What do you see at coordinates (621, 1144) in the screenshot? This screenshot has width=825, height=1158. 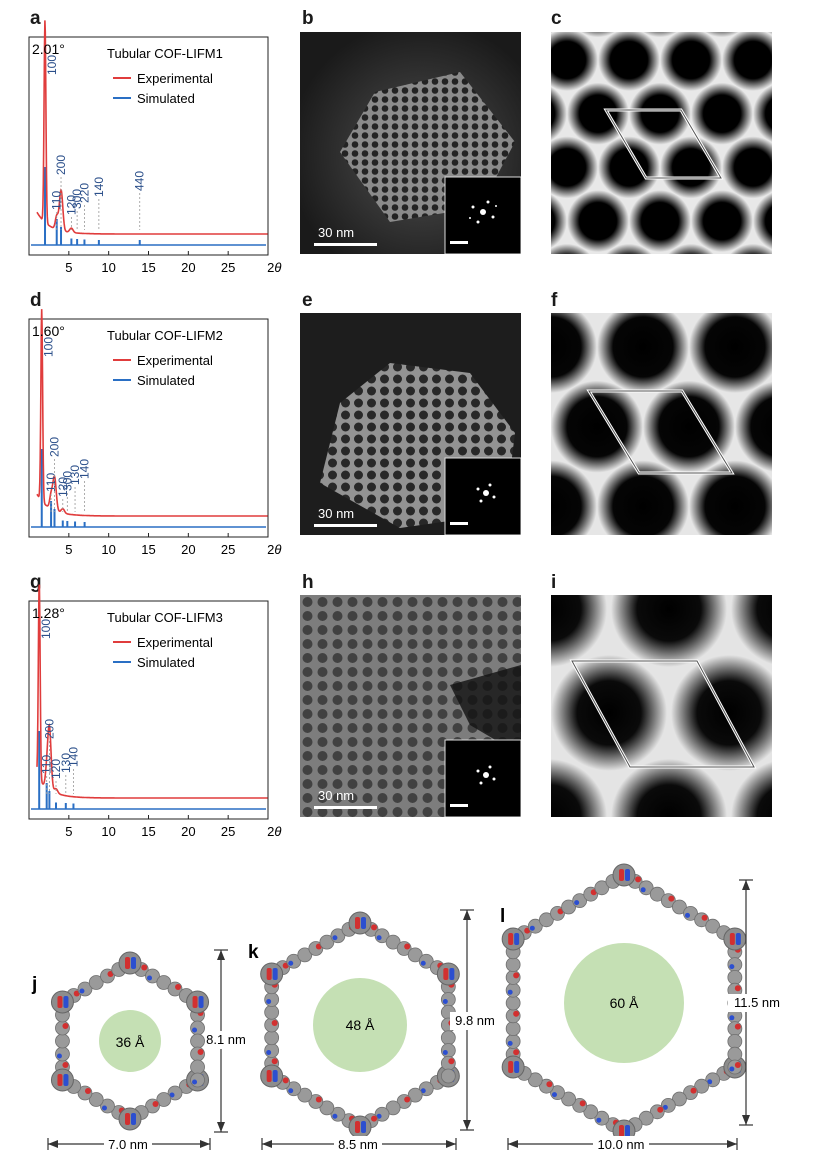 I see `width-label-l: 10.0 nm` at bounding box center [621, 1144].